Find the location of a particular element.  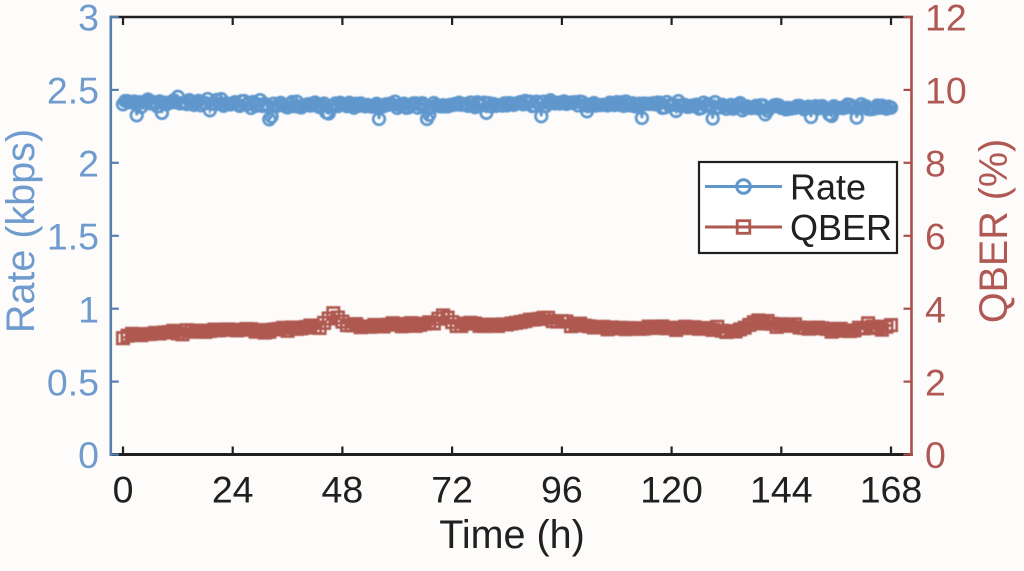

svg-text: 6 is located at coordinates (935, 236).